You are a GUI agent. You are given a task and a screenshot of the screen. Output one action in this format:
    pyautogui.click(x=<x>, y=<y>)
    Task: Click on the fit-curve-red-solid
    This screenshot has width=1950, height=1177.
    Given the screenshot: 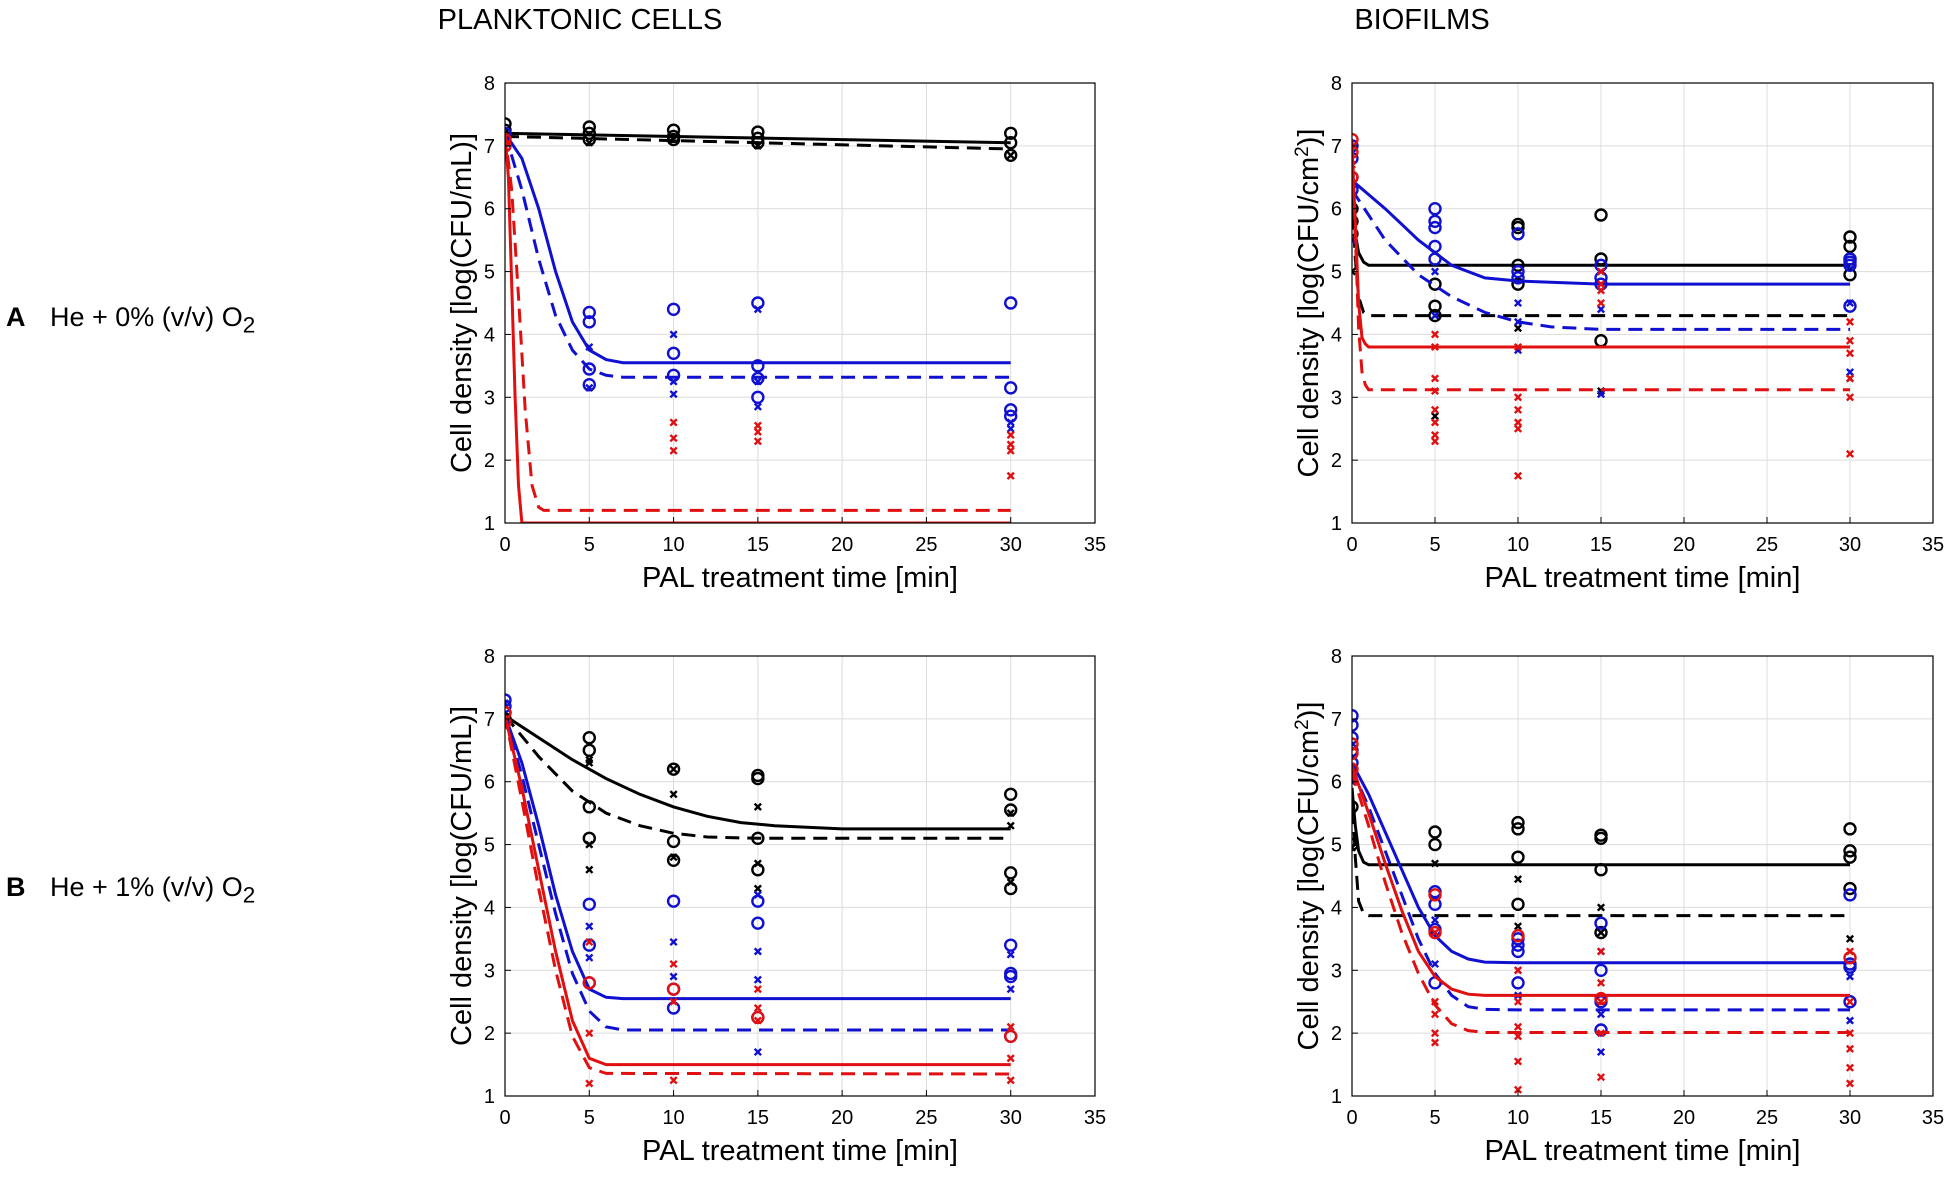 What is the action you would take?
    pyautogui.click(x=1601, y=881)
    